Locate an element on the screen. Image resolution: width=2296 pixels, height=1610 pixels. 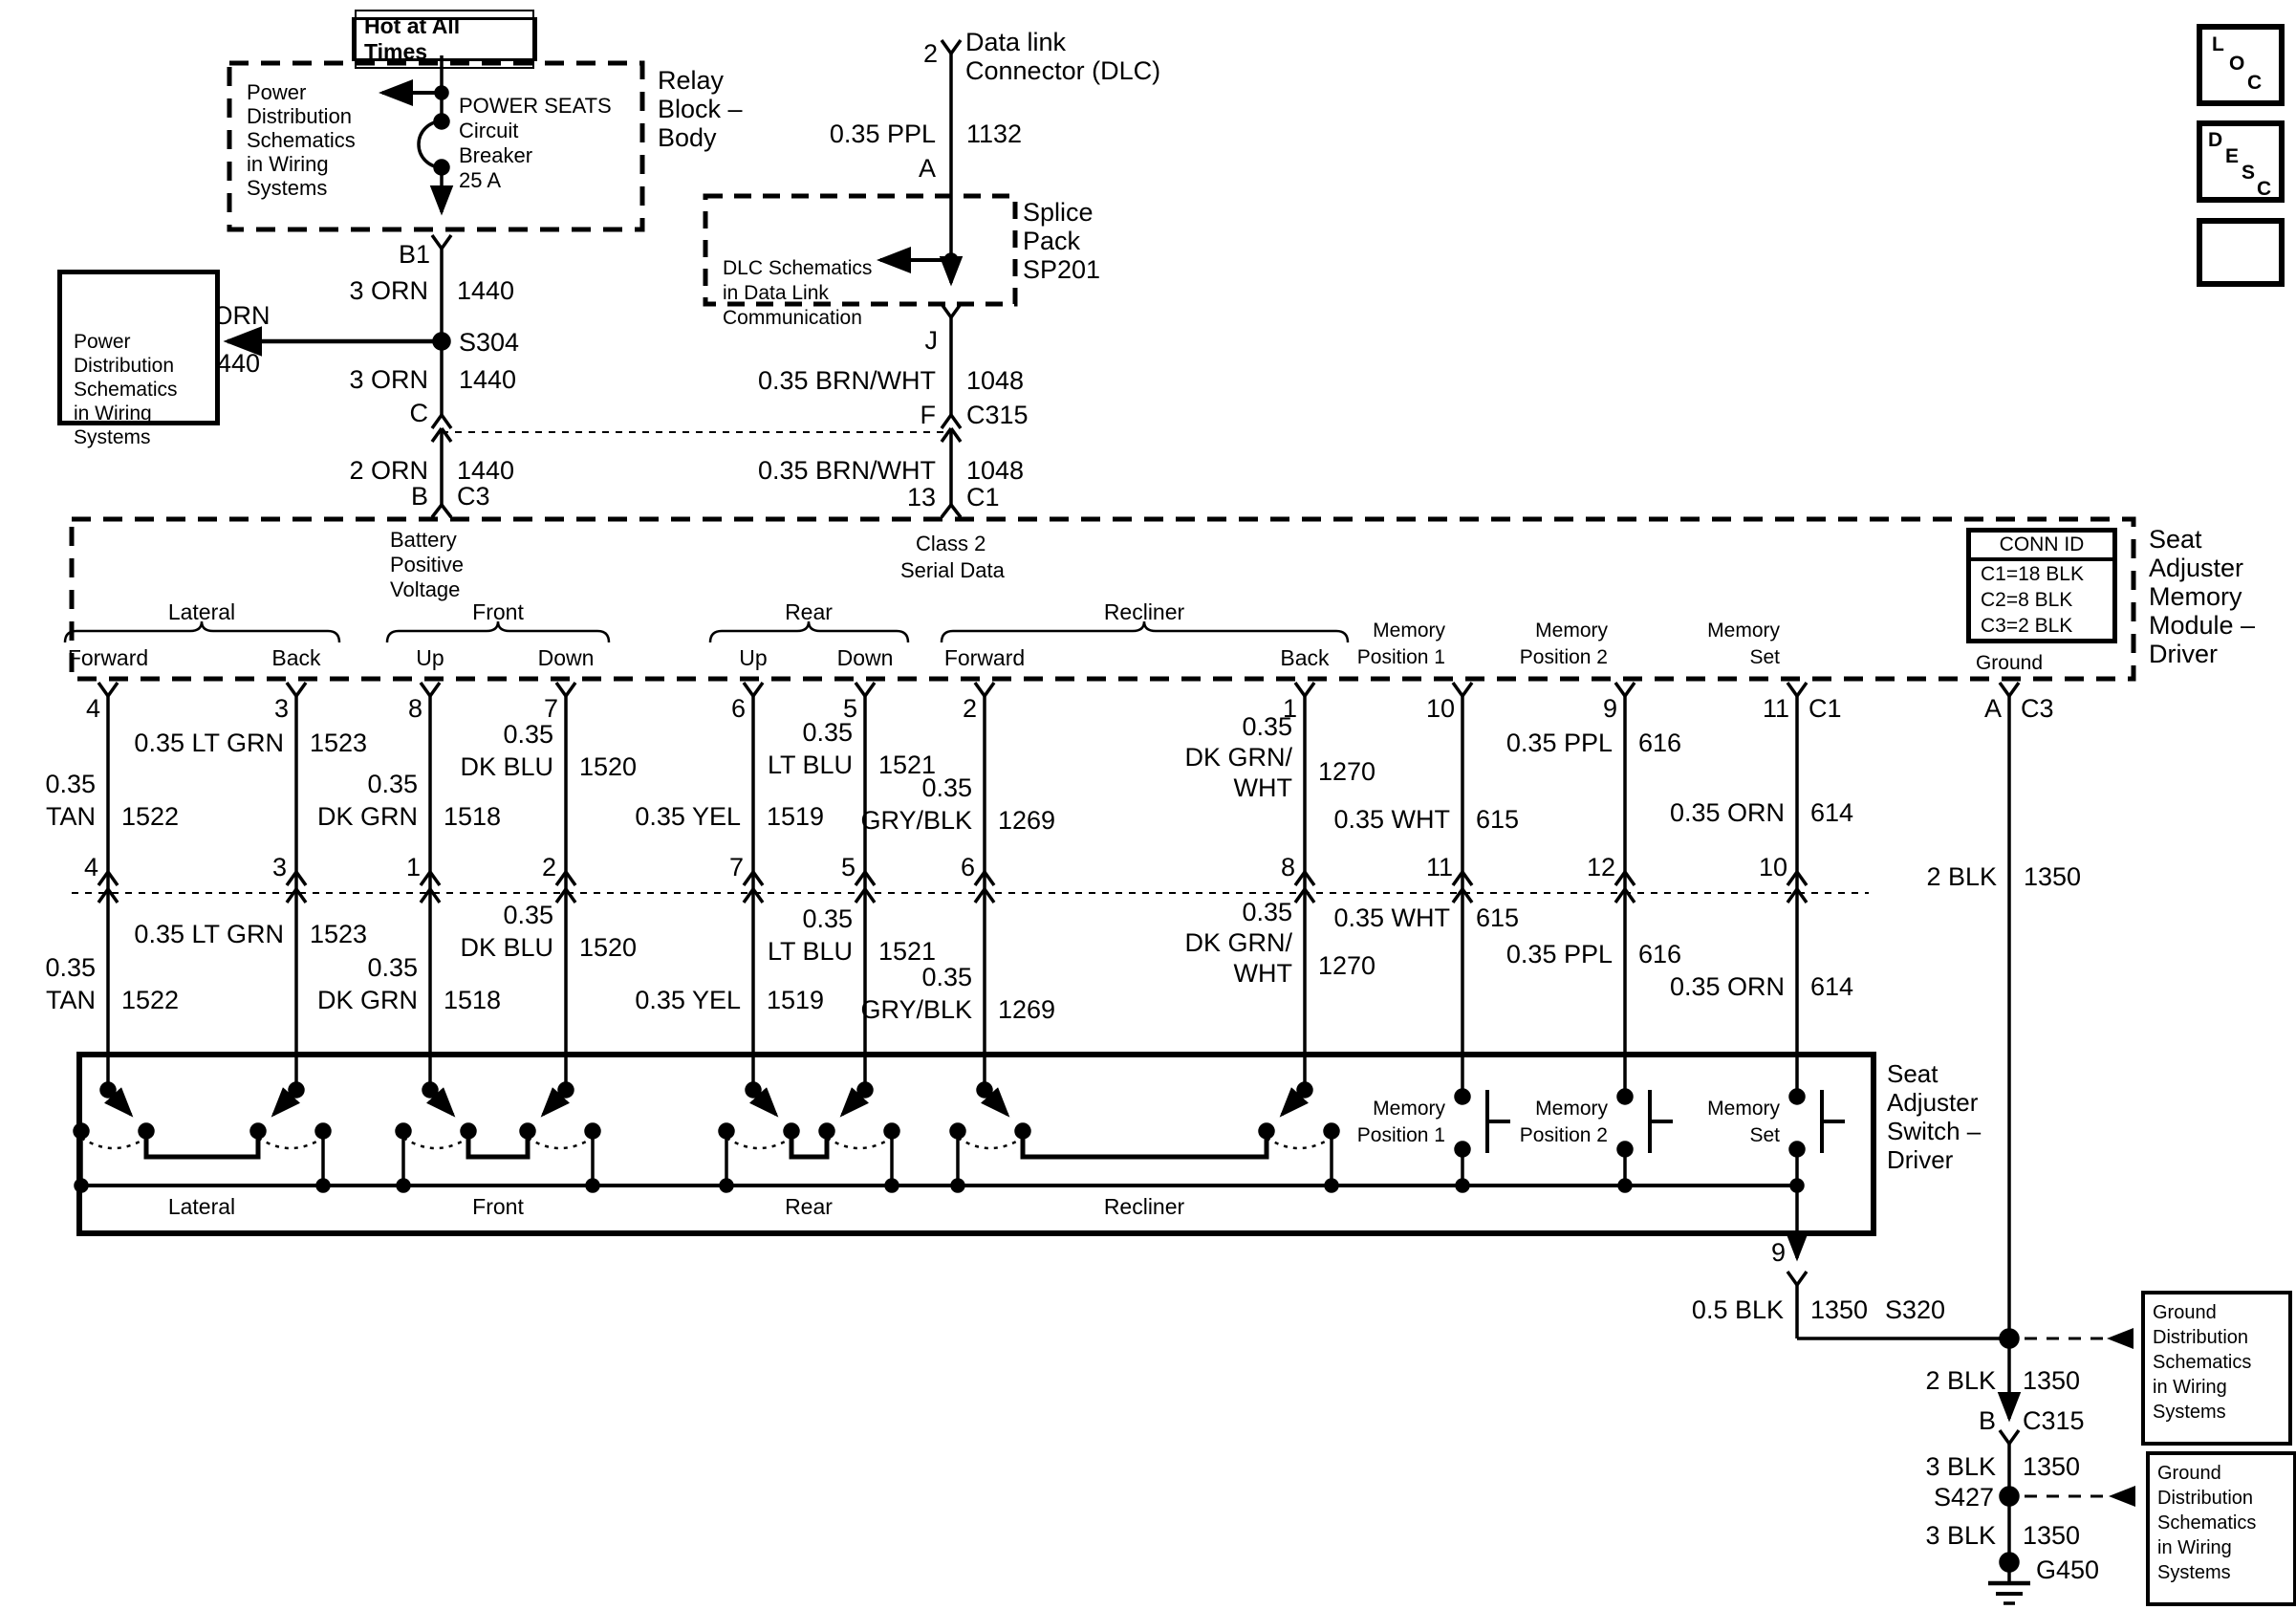
seat-switch-box is located at coordinates (976, 1144).